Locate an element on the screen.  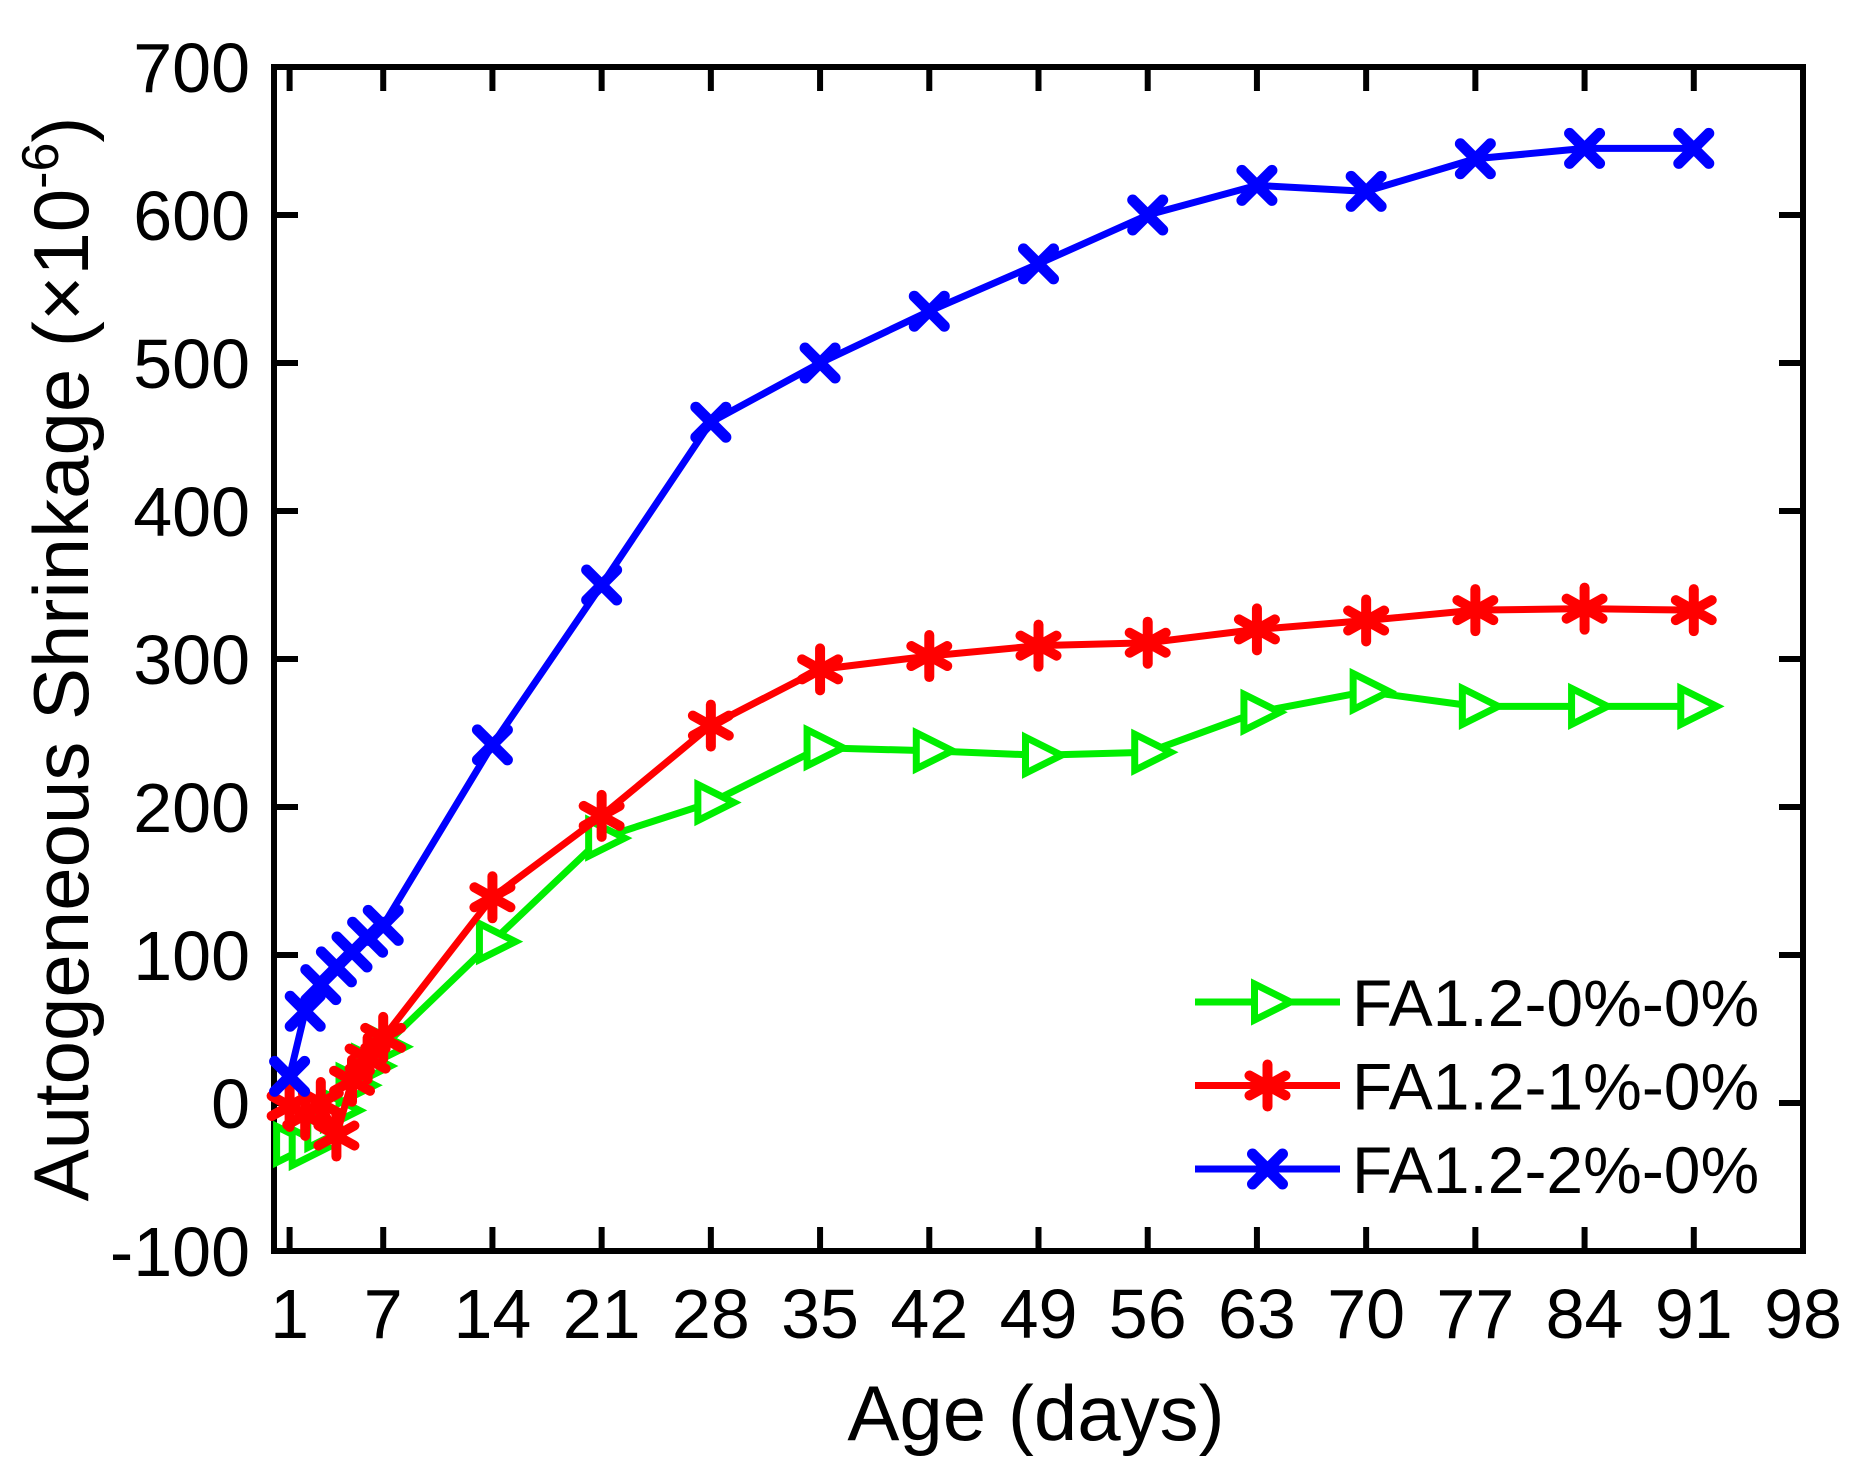
y-tick-label: 500 is located at coordinates (191, 364).